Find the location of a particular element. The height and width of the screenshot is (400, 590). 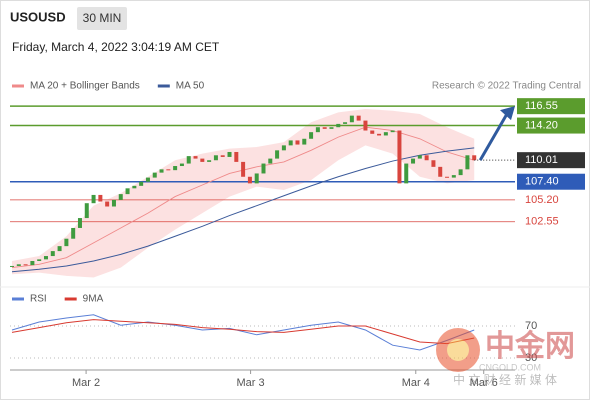

level-label: 102.55 is located at coordinates (542, 222).